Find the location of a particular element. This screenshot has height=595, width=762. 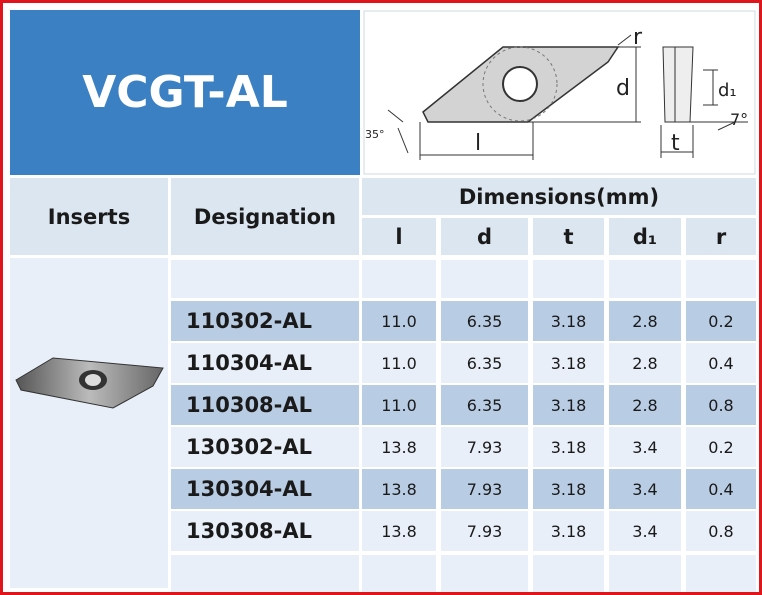

label-d: d is located at coordinates (623, 88).